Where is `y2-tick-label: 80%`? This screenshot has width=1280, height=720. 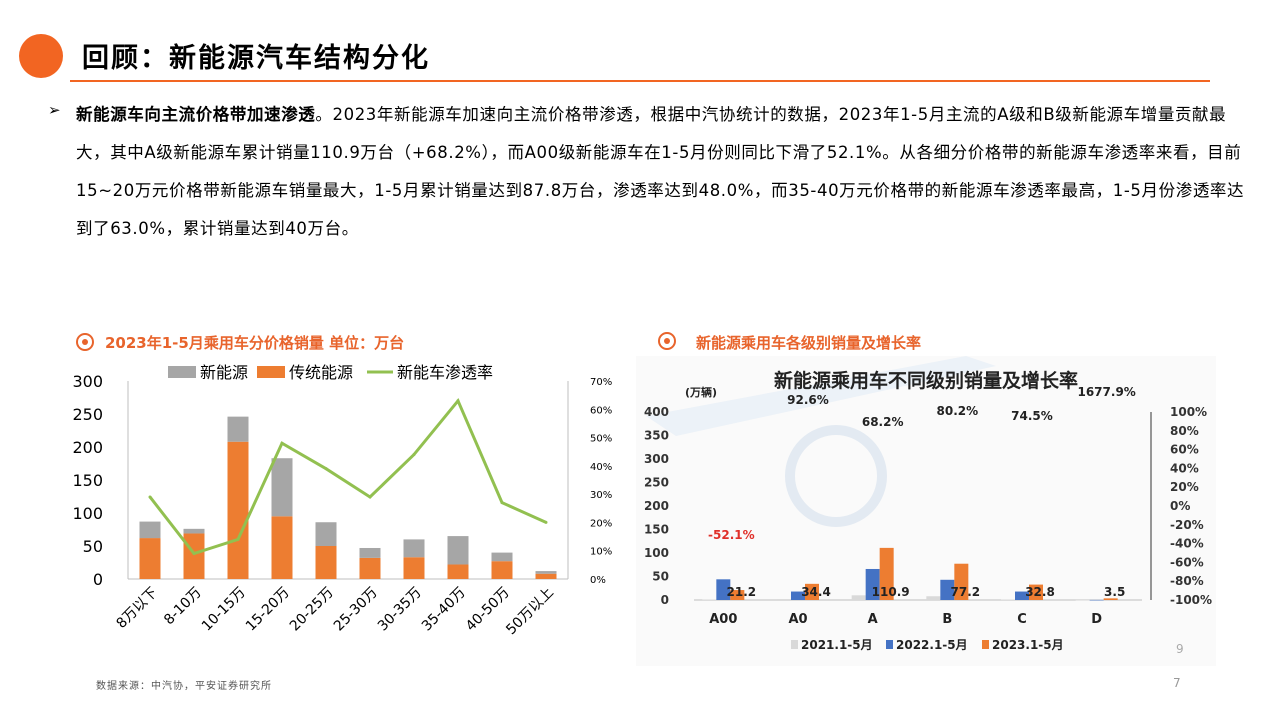
y2-tick-label: 80% is located at coordinates (1184, 431).